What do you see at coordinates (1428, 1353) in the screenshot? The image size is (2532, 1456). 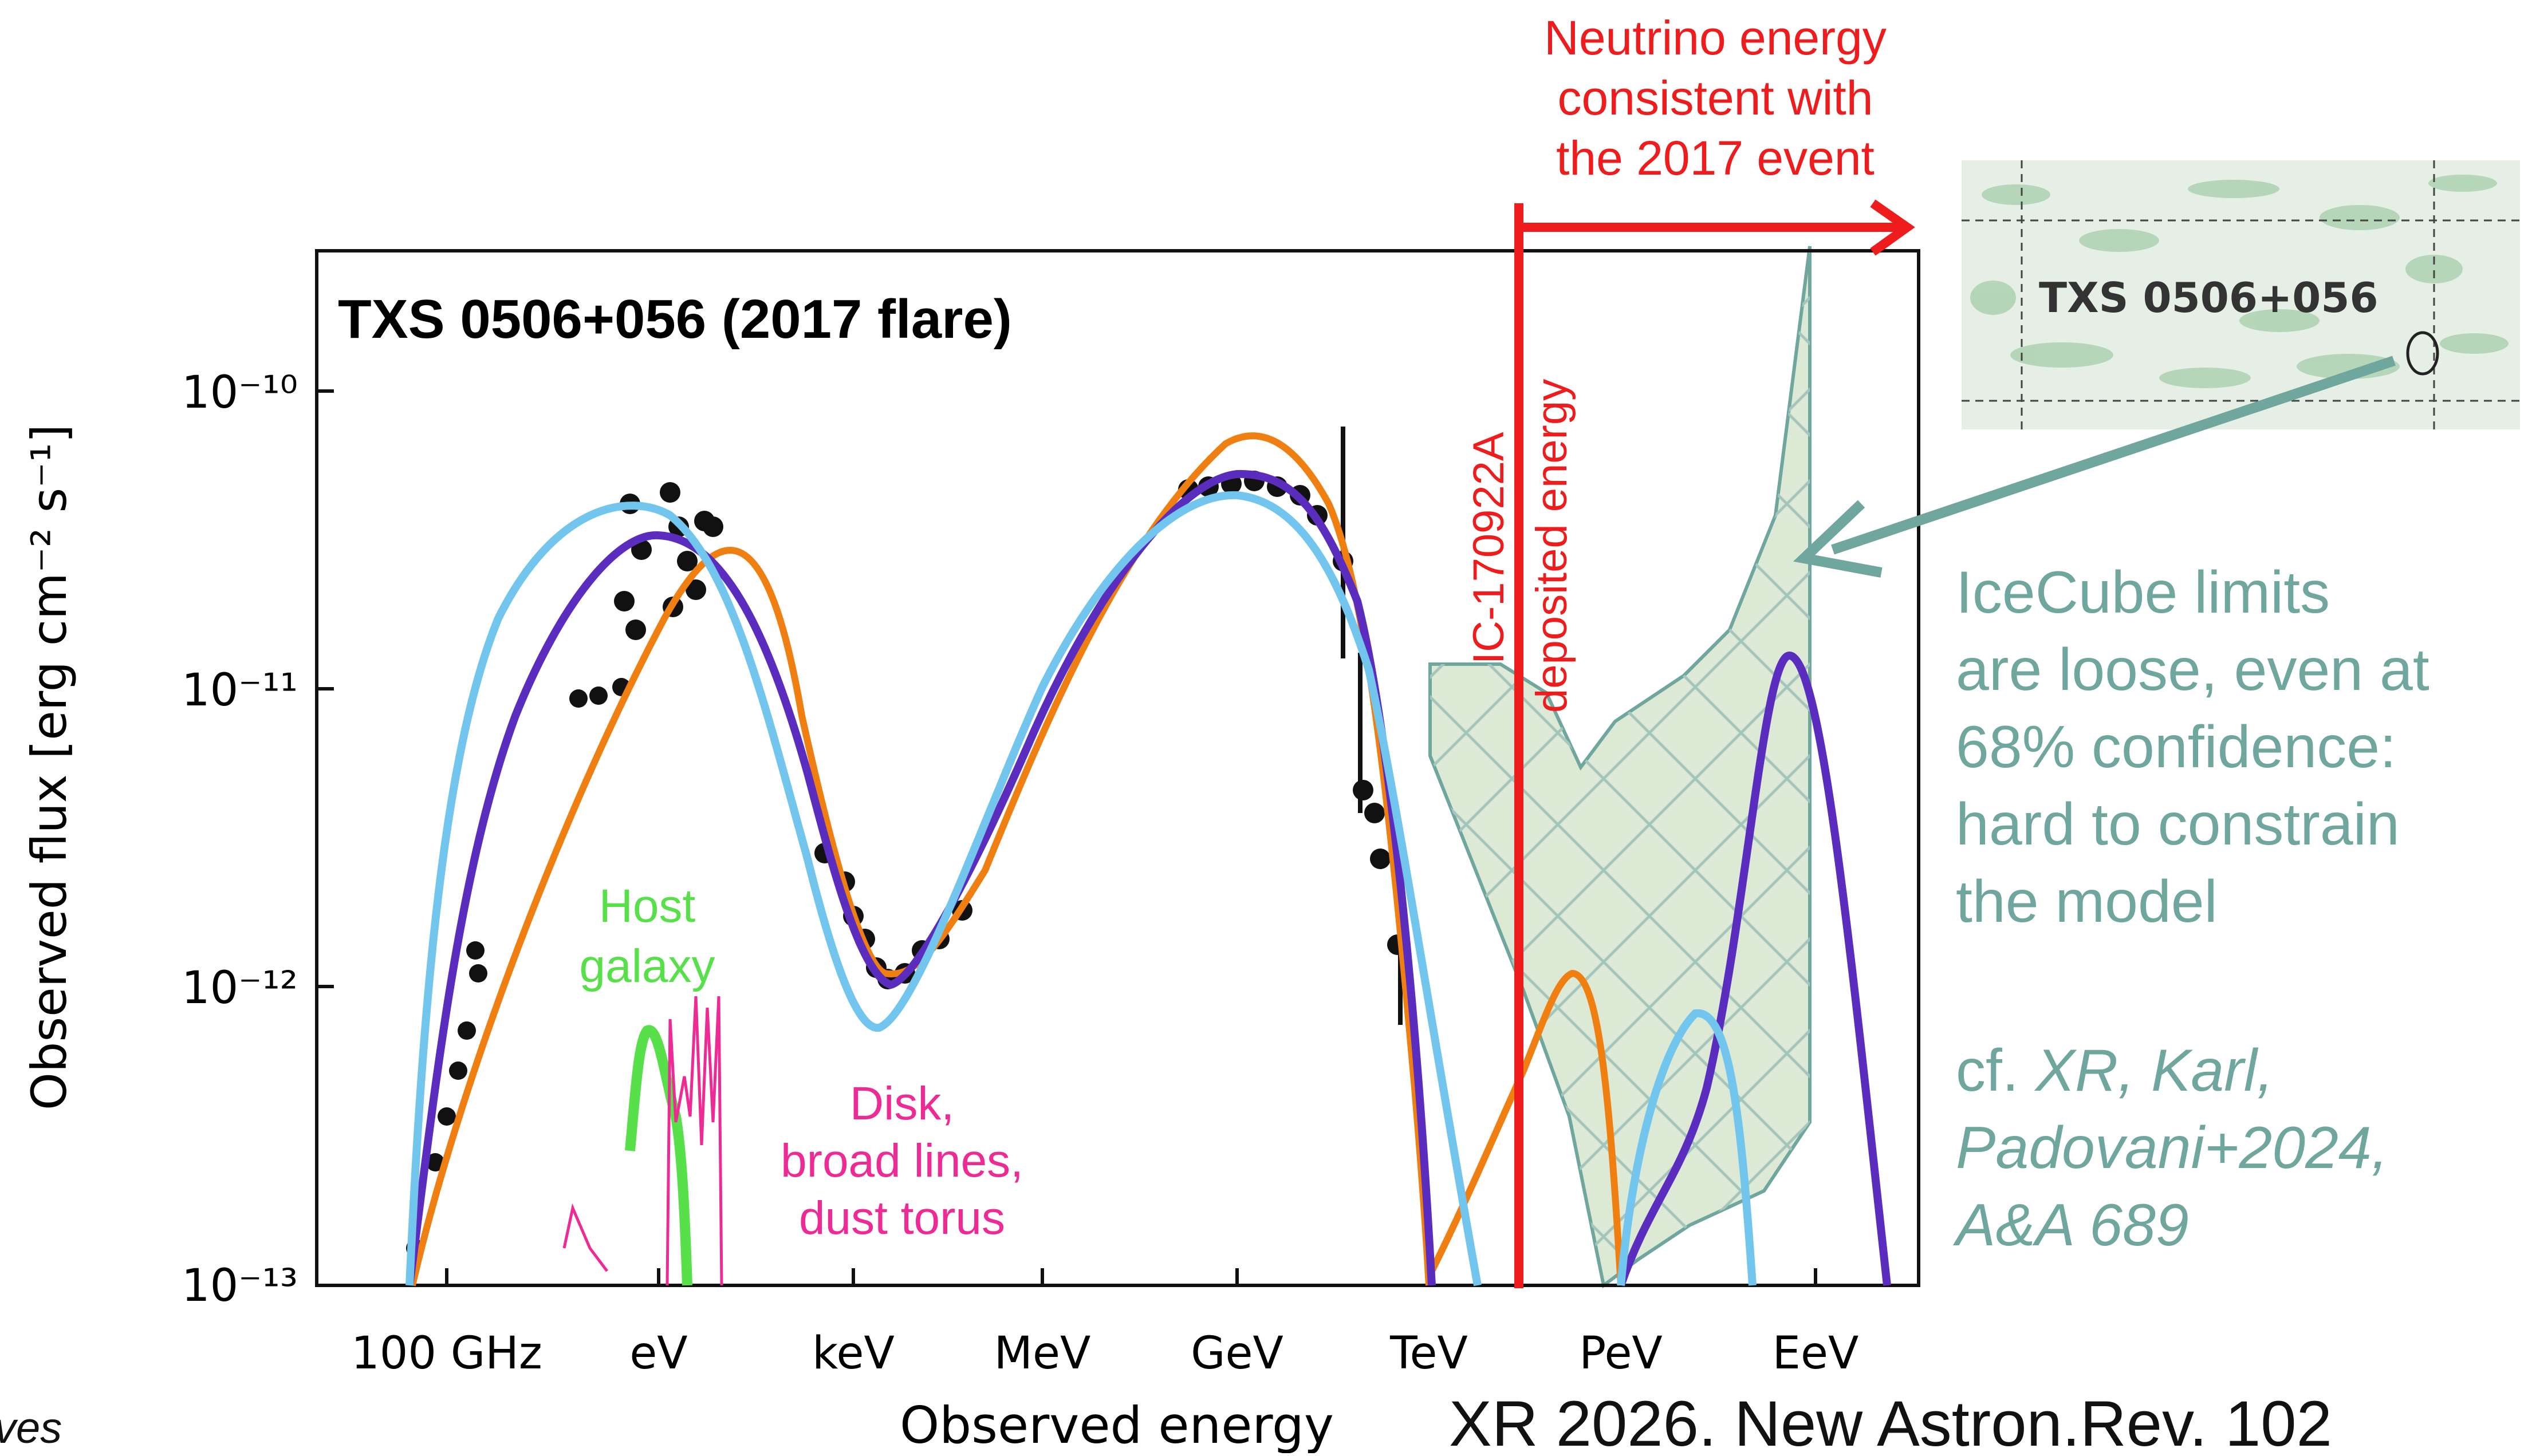 I see `x-tick-label-tev: TeV` at bounding box center [1428, 1353].